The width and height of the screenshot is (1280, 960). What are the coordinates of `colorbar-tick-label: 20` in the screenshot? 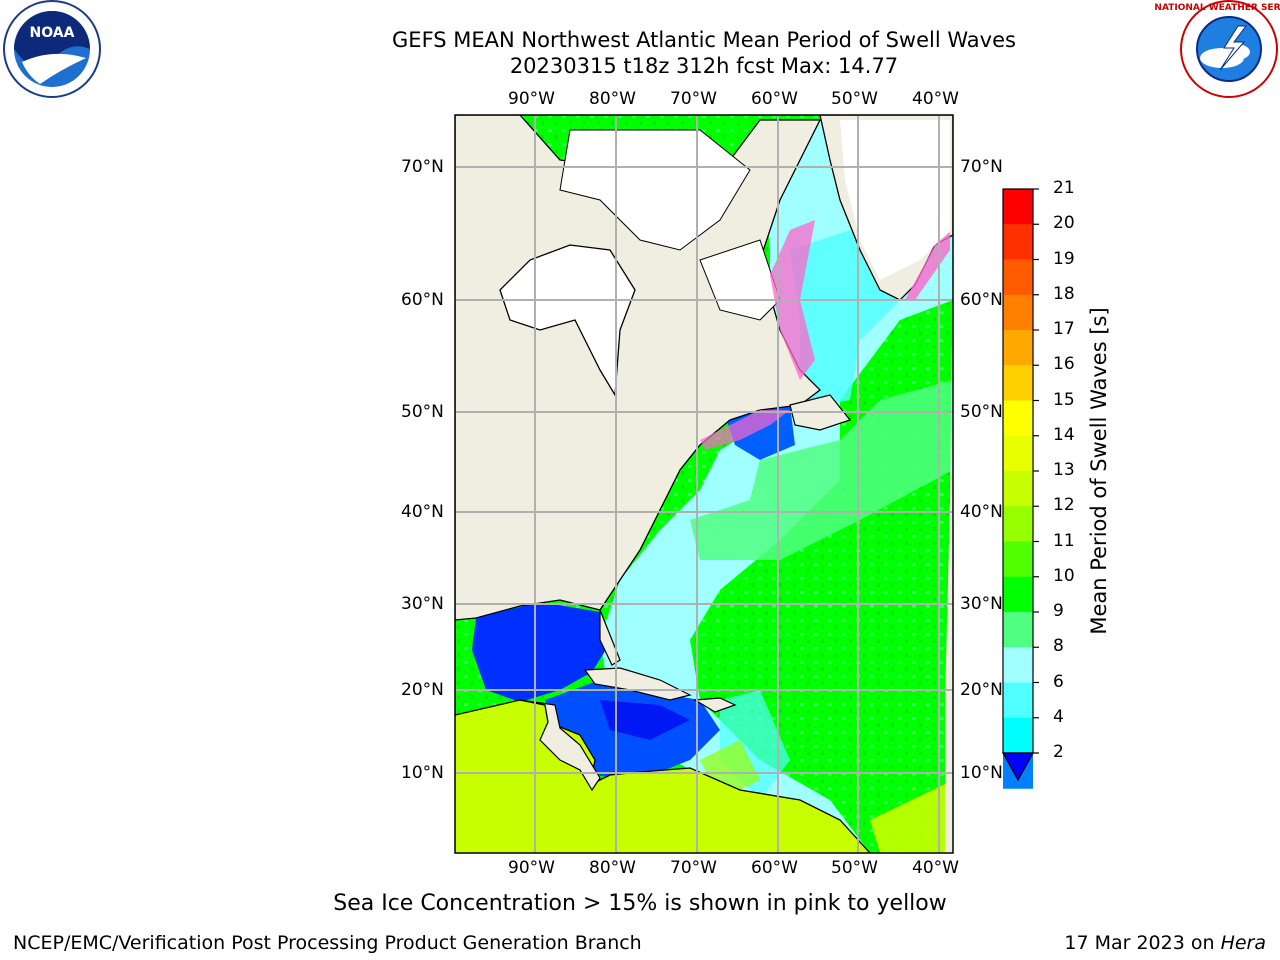 It's located at (1064, 223).